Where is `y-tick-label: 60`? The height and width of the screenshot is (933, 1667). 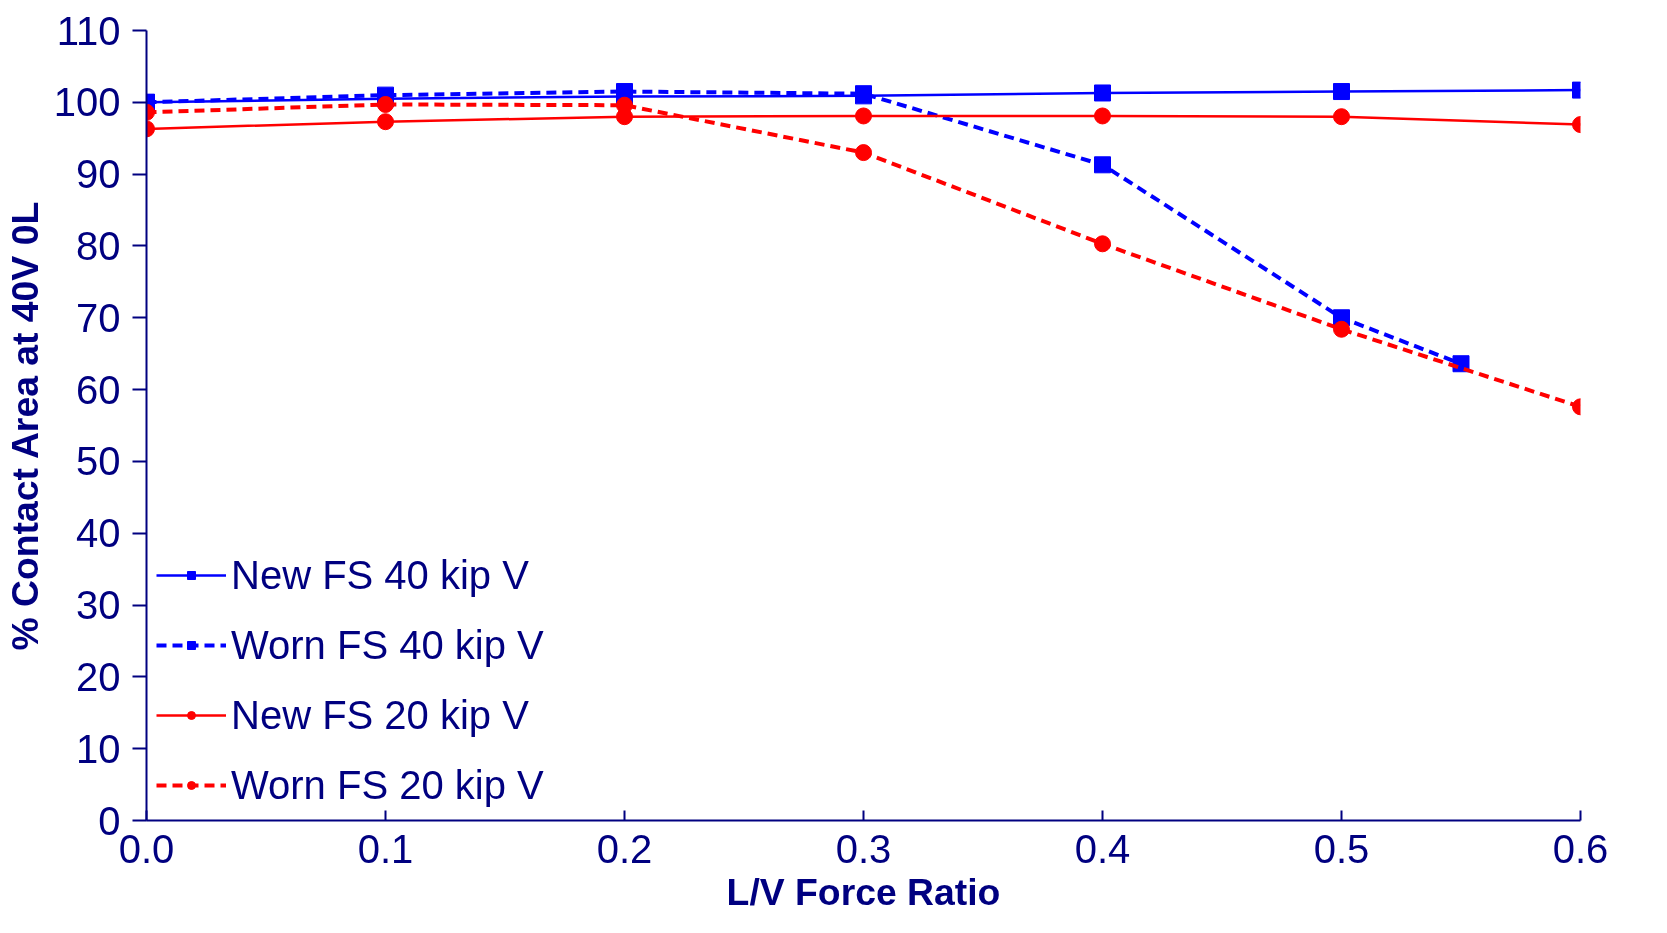 y-tick-label: 60 is located at coordinates (98, 389).